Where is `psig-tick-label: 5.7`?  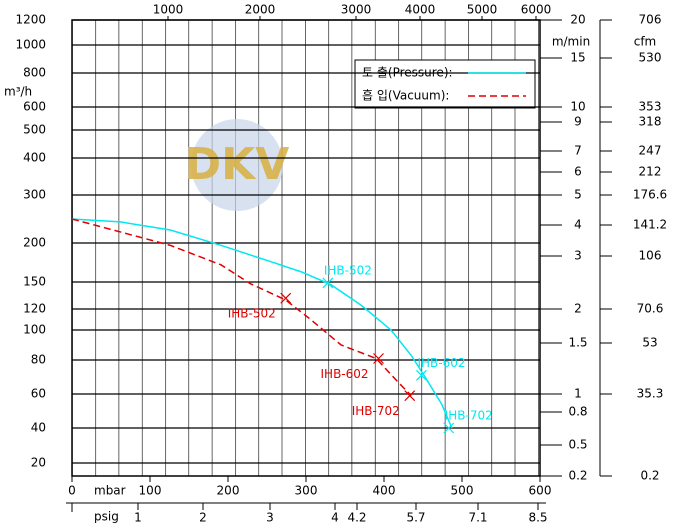 psig-tick-label: 5.7 is located at coordinates (415, 518).